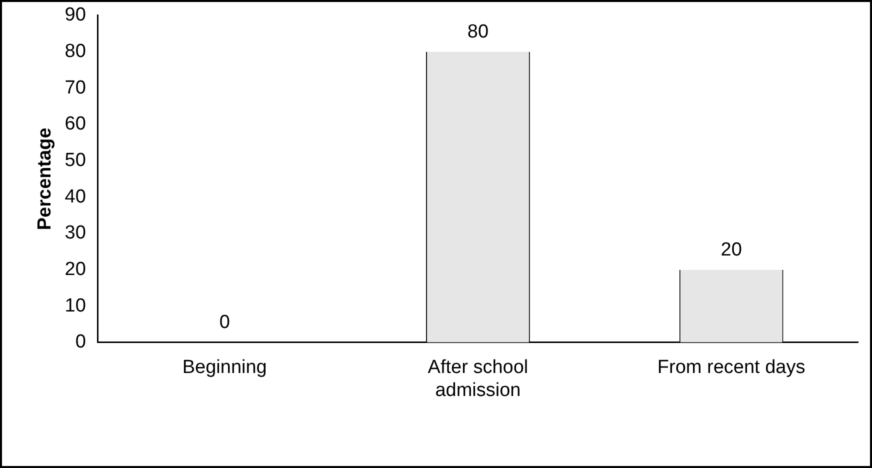 The height and width of the screenshot is (468, 872). What do you see at coordinates (731, 367) in the screenshot?
I see `x-tick-label: From recent days` at bounding box center [731, 367].